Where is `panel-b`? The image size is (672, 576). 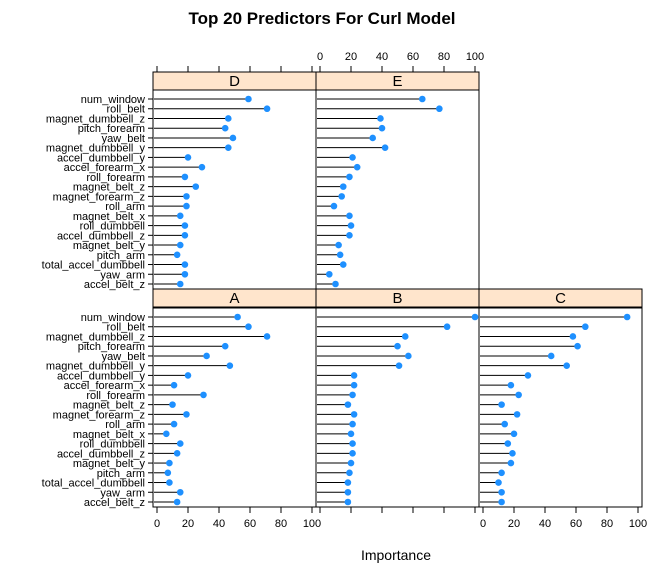 panel-b is located at coordinates (397, 407).